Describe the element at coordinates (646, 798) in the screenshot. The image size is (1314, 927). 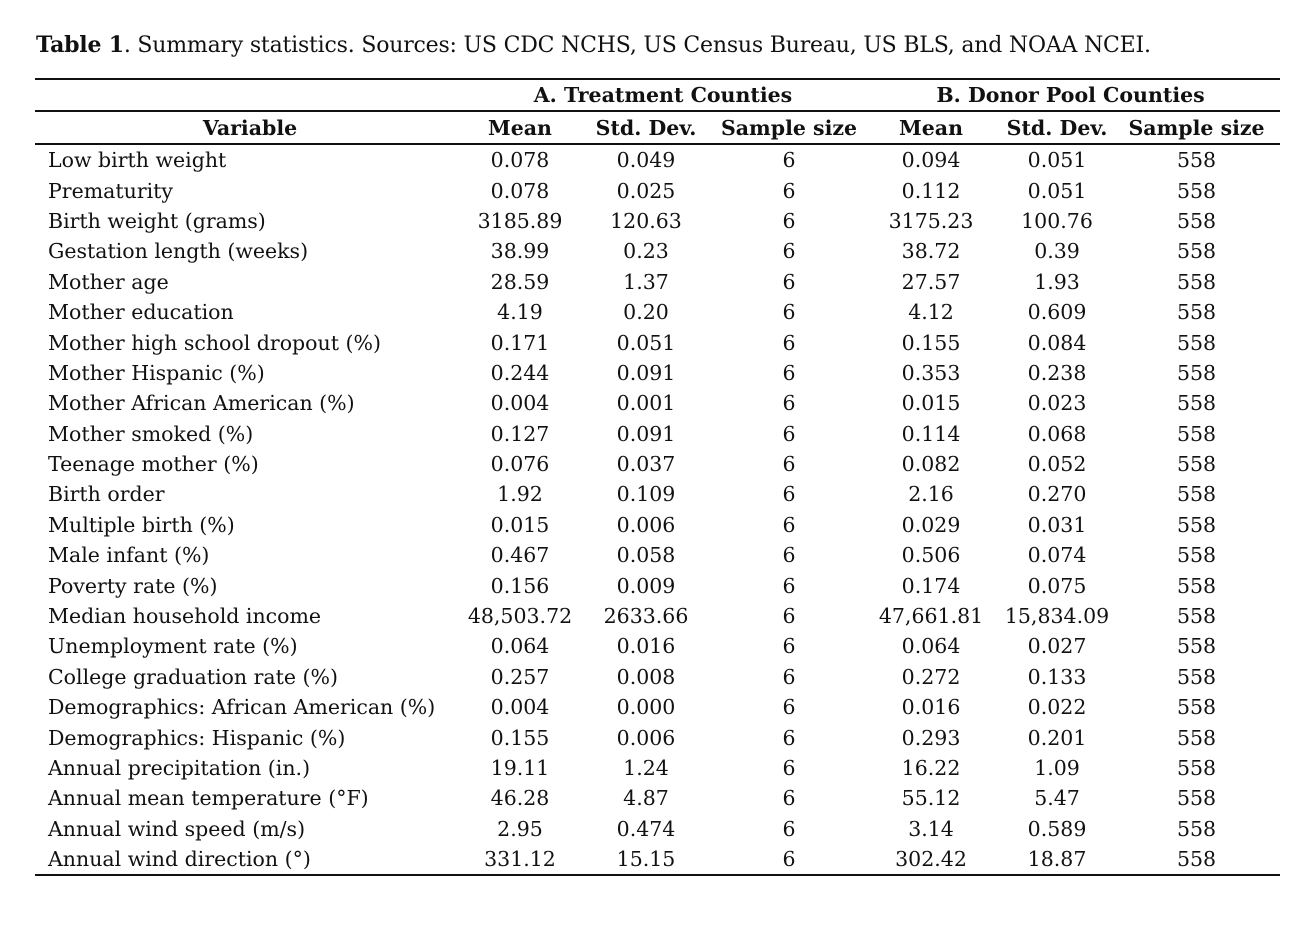
I see `value-cell: 4.87` at that location.